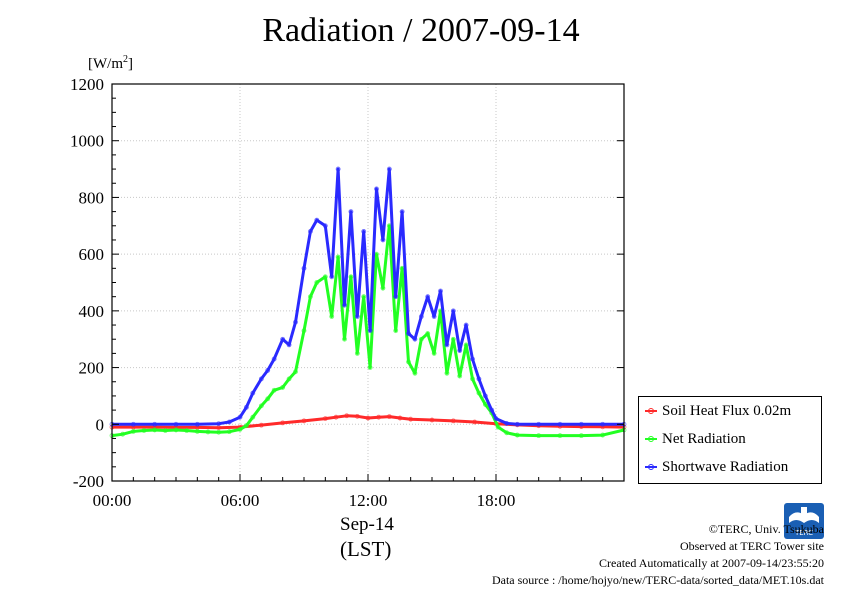  Describe the element at coordinates (92, 311) in the screenshot. I see `y-tick-label: 400` at that location.